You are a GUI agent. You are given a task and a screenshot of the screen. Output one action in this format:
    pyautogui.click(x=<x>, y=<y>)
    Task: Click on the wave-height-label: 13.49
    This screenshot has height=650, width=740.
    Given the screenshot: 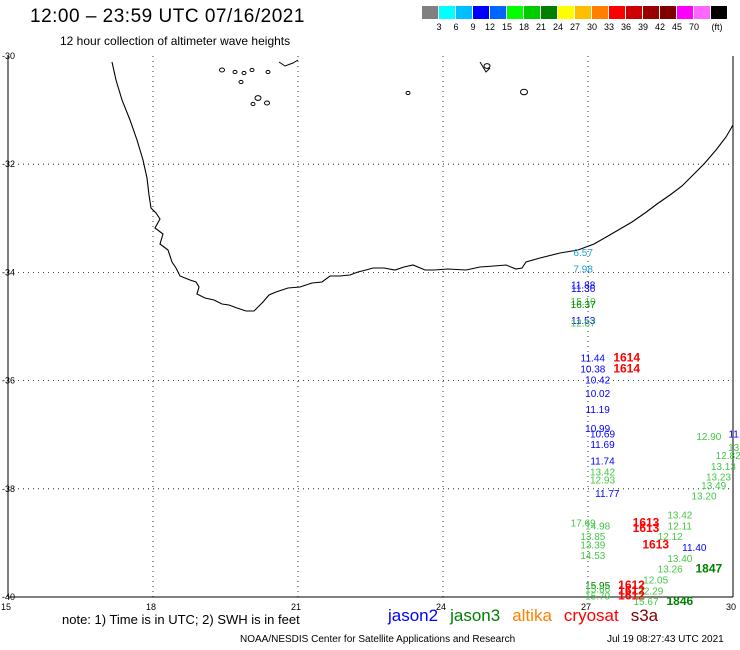 What is the action you would take?
    pyautogui.click(x=713, y=486)
    